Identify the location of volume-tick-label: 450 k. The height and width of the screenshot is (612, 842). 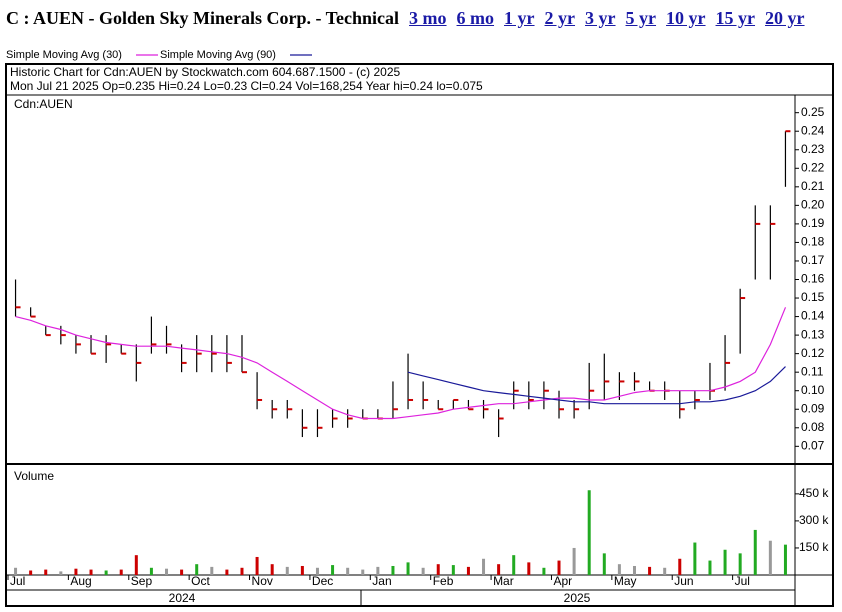
(814, 493).